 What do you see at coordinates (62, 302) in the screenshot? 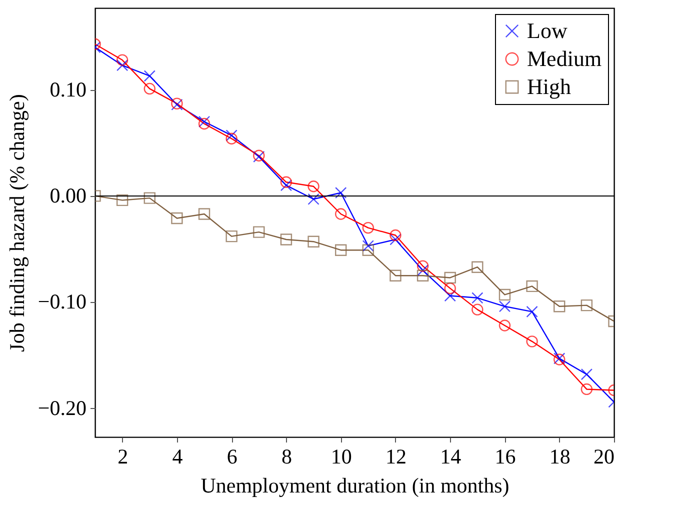
I see `y-tick-label: −0.10` at bounding box center [62, 302].